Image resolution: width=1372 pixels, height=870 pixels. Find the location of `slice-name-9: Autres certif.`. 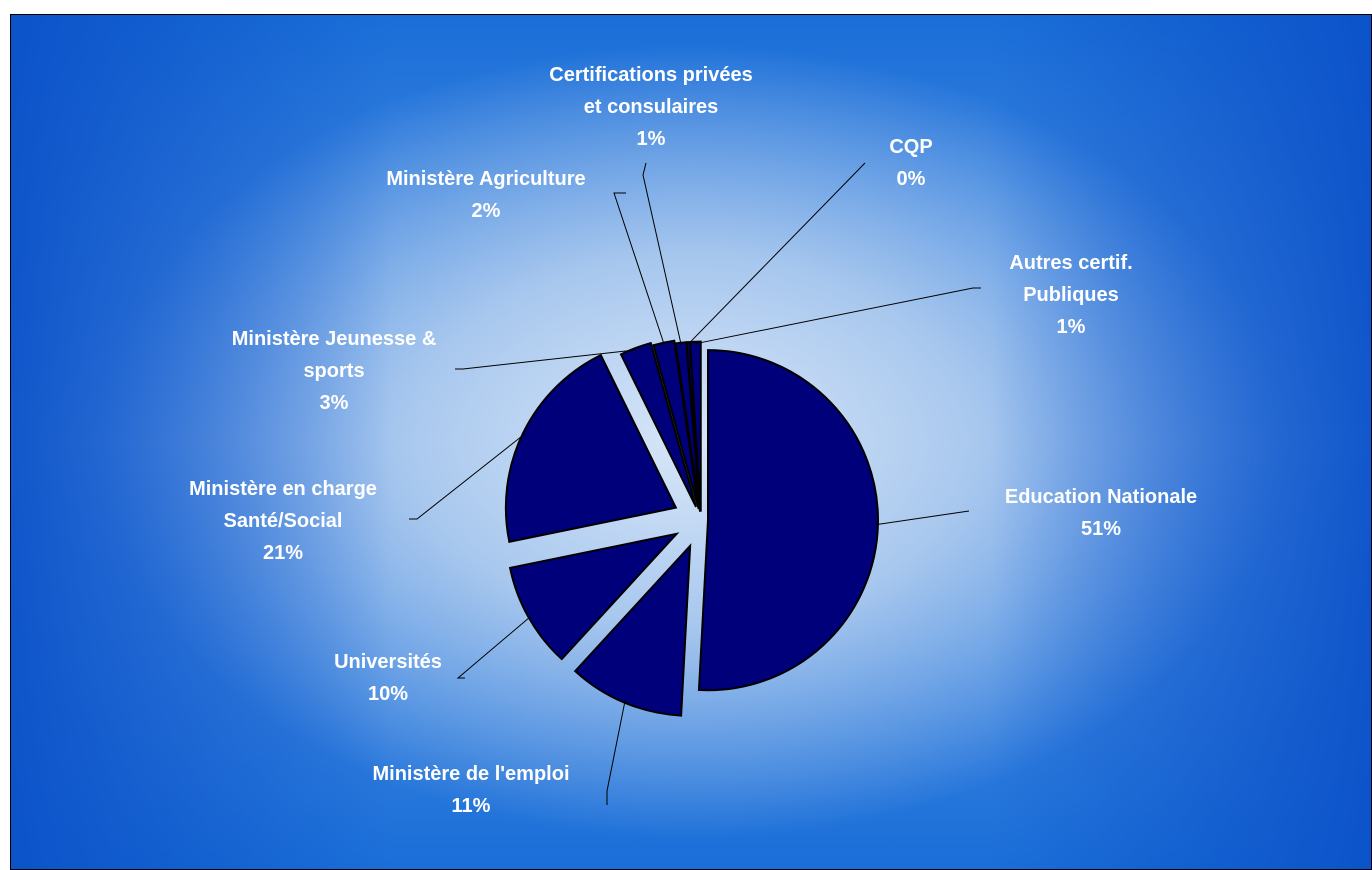

slice-name-9: Autres certif. is located at coordinates (1070, 263).